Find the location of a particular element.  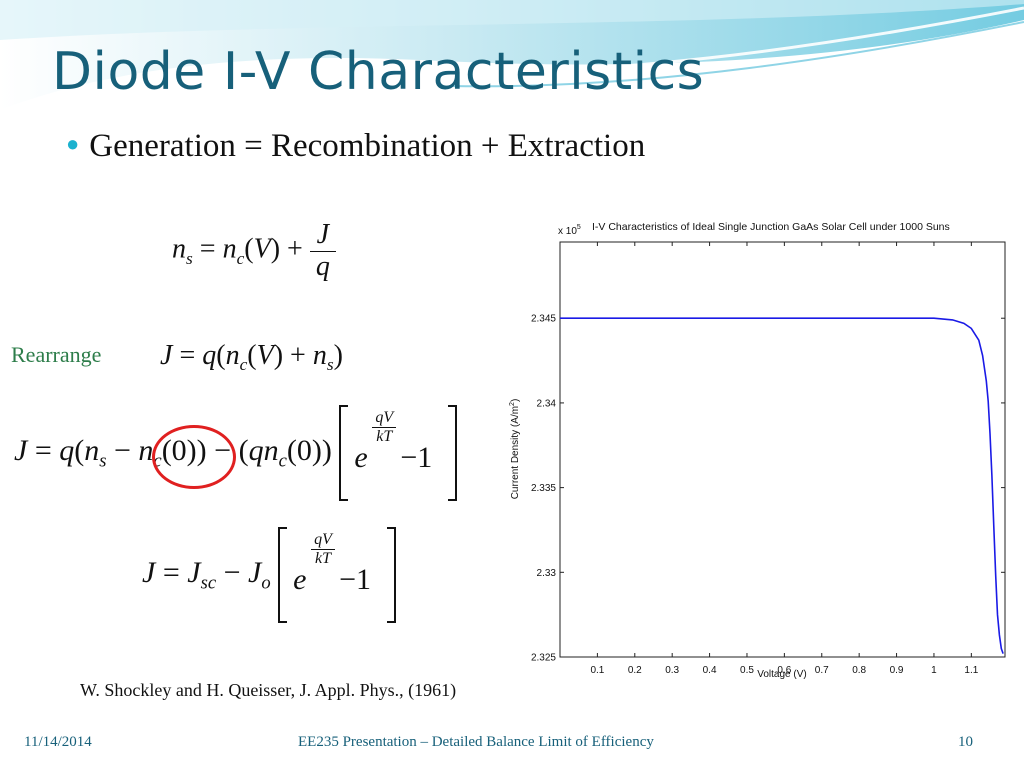

slide-title: Diode I-V Characteristics is located at coordinates (378, 72).